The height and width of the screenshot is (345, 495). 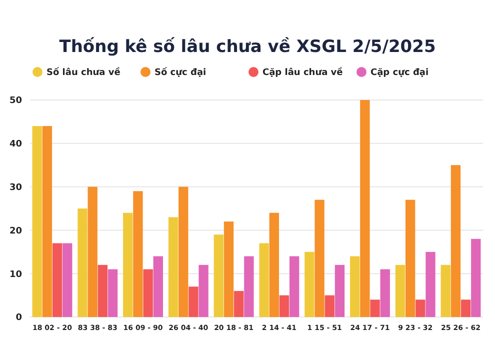 I want to click on legend-label: Cặp cực đại, so click(x=399, y=72).